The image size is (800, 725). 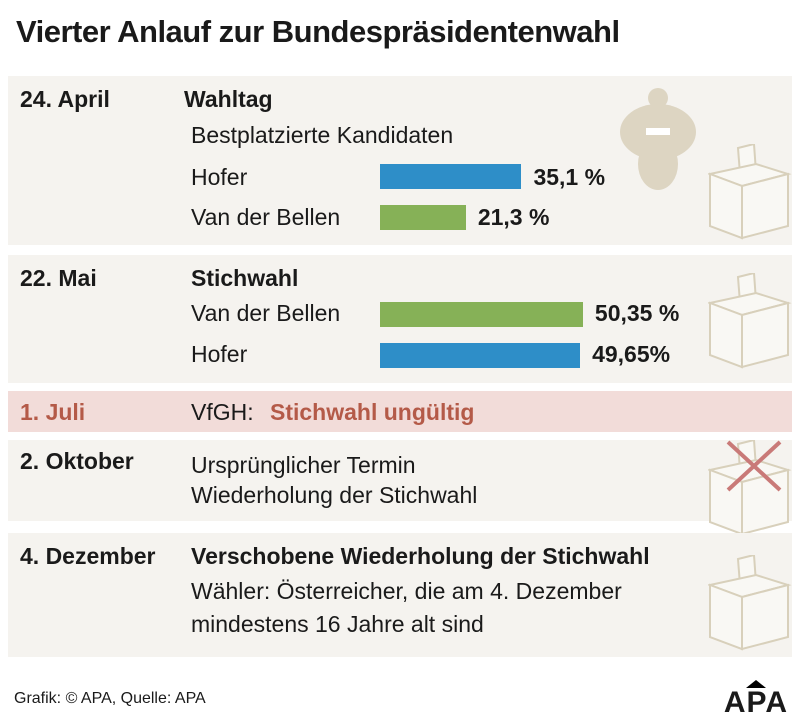 I want to click on page-title: Vierter Anlauf zur Bundespräsidentenwahl, so click(x=318, y=31).